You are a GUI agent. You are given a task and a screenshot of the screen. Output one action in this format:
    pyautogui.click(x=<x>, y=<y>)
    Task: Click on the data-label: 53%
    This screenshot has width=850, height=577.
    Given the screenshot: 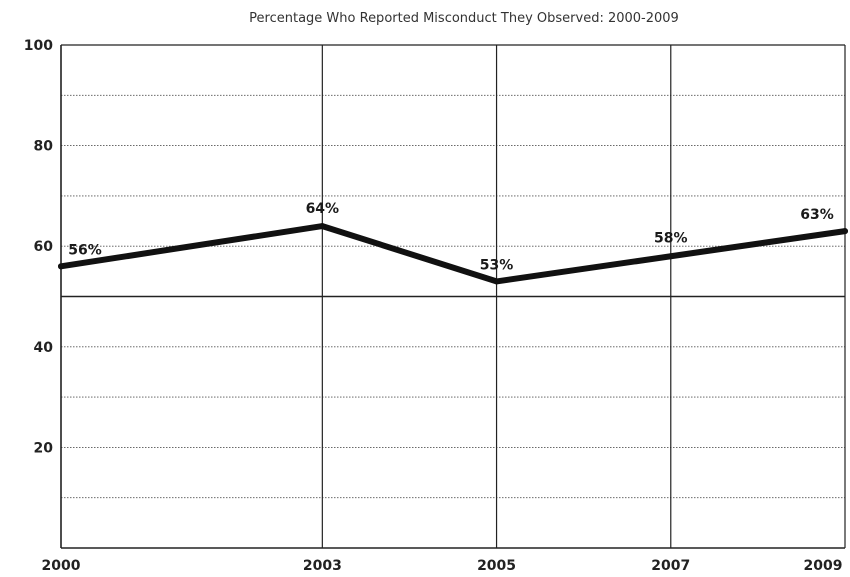 What is the action you would take?
    pyautogui.click(x=497, y=265)
    